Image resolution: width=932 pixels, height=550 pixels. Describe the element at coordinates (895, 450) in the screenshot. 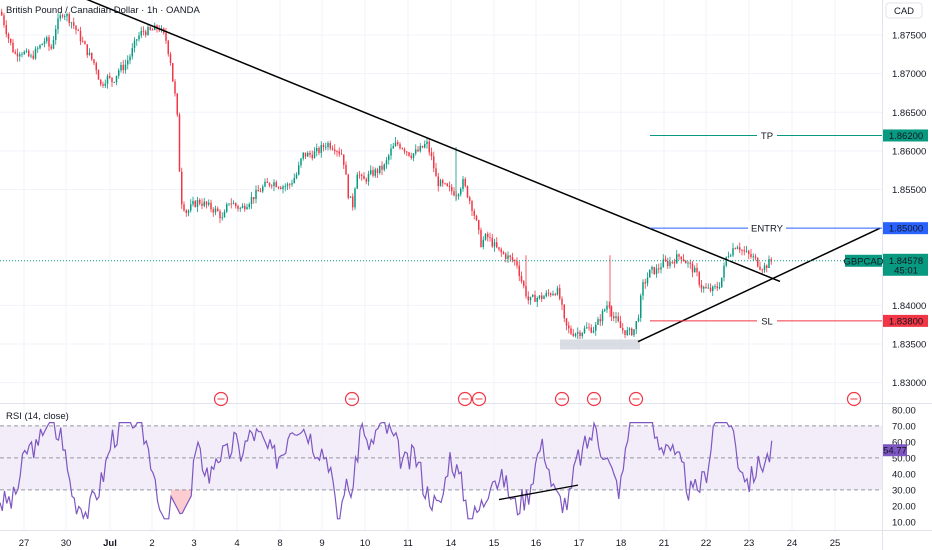

I see `rsi-value-tag: 54.77` at that location.